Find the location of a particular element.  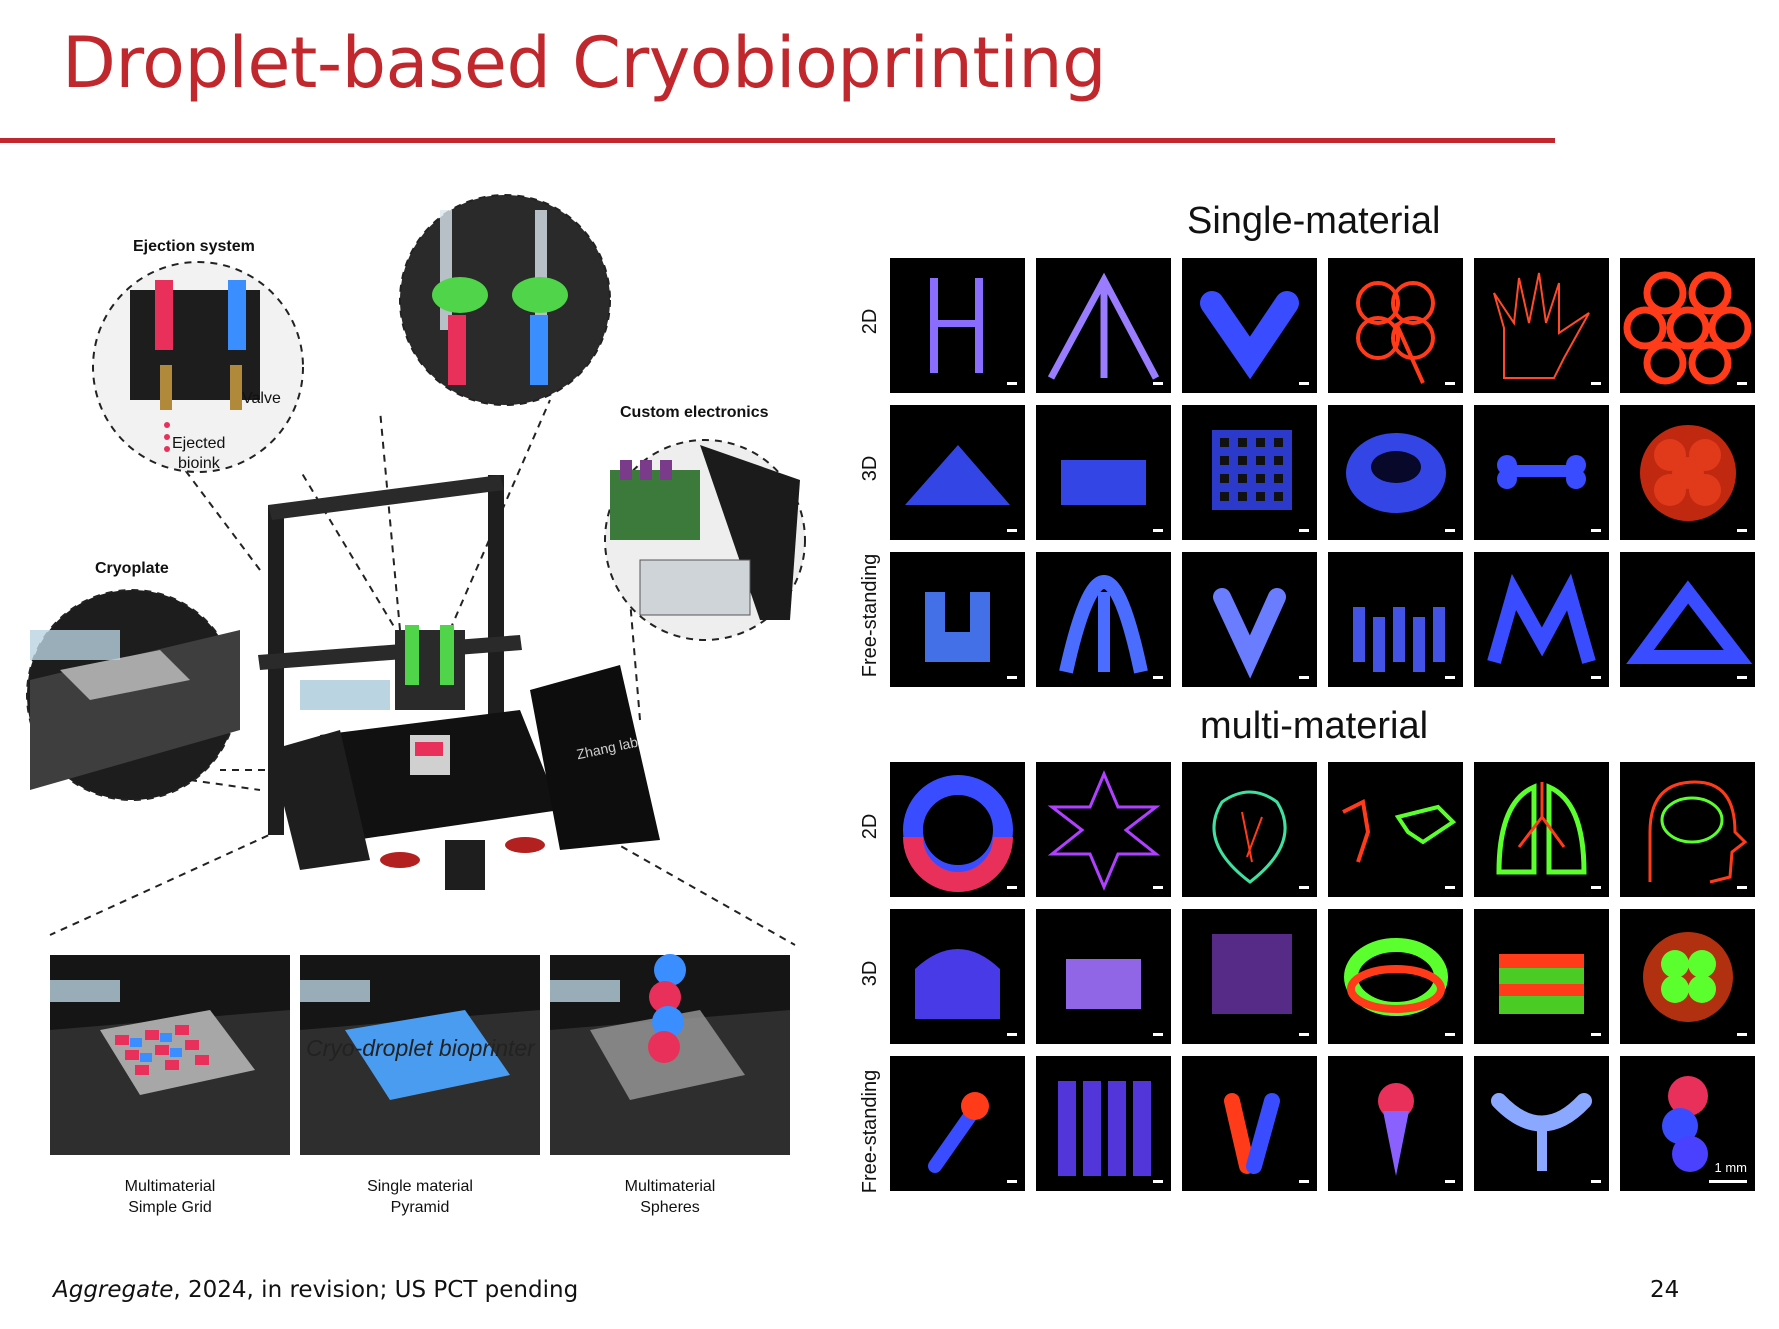

cryoplate-label: Cryoplate is located at coordinates (132, 568).